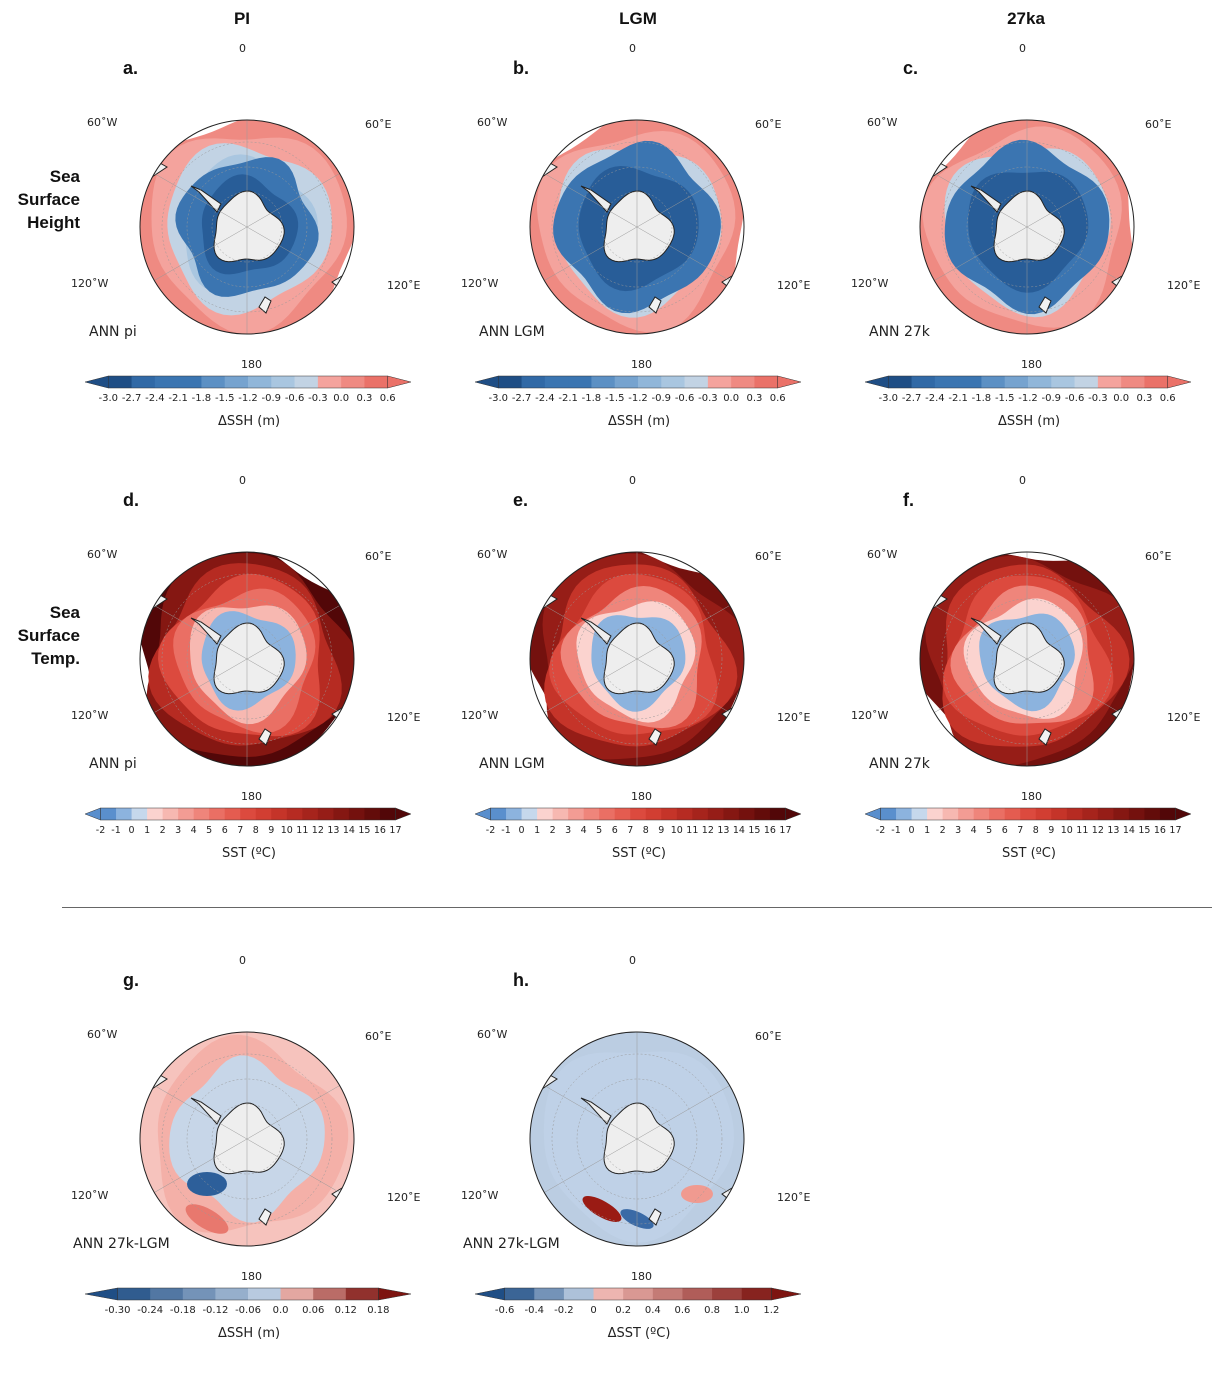 Image resolution: width=1212 pixels, height=1394 pixels. What do you see at coordinates (499, 398) in the screenshot?
I see `colorbar-tick-label: -3.0` at bounding box center [499, 398].